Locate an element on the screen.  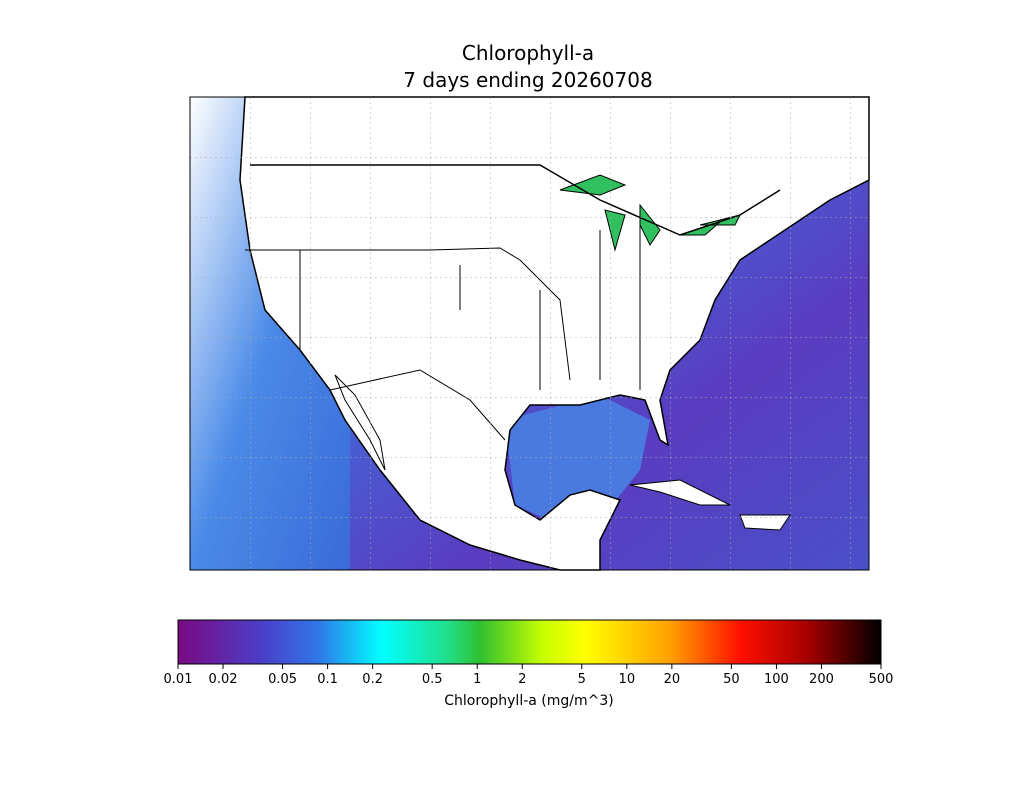
colorbar-ramp is located at coordinates (529, 642).